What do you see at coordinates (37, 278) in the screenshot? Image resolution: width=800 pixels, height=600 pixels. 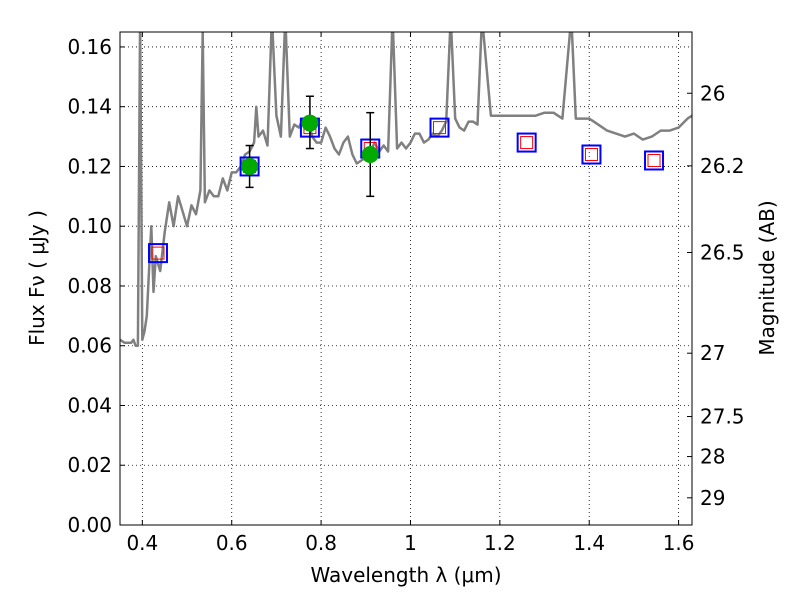 I see `y-axis-label: Flux Fν ( μJy )` at bounding box center [37, 278].